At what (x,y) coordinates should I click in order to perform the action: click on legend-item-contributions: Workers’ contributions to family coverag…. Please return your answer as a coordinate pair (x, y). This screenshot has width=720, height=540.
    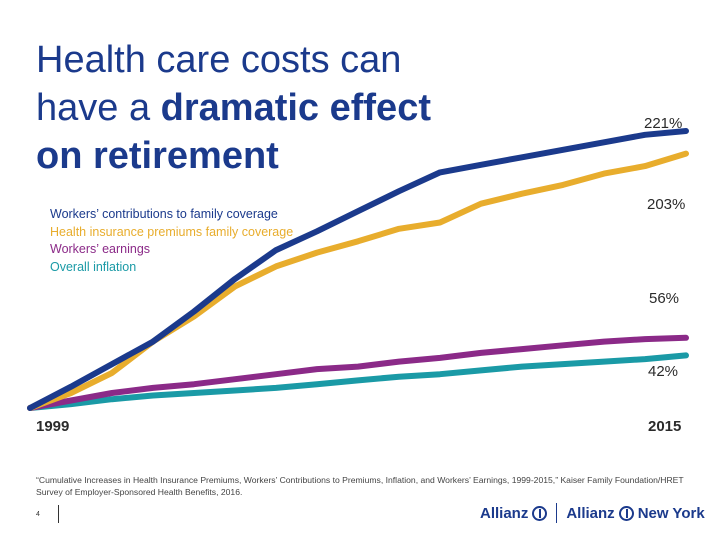
    Looking at the image, I should click on (164, 214).